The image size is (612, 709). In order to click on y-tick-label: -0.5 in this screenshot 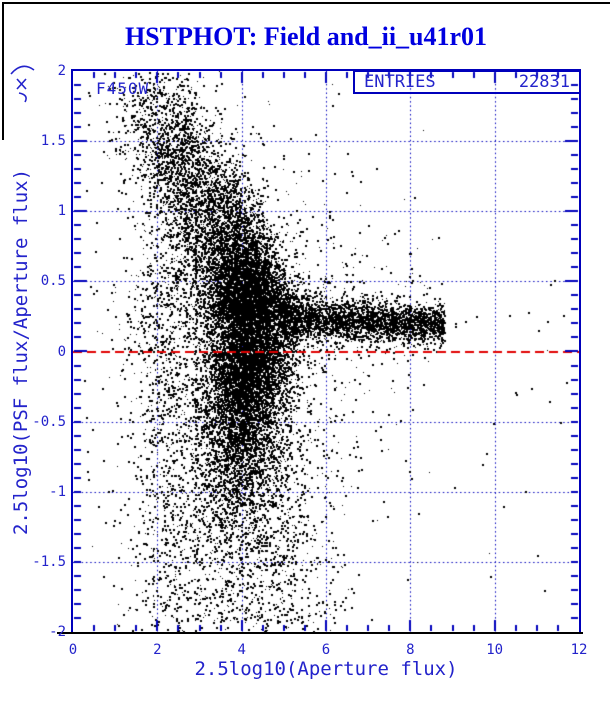, I will do `click(49, 421)`.